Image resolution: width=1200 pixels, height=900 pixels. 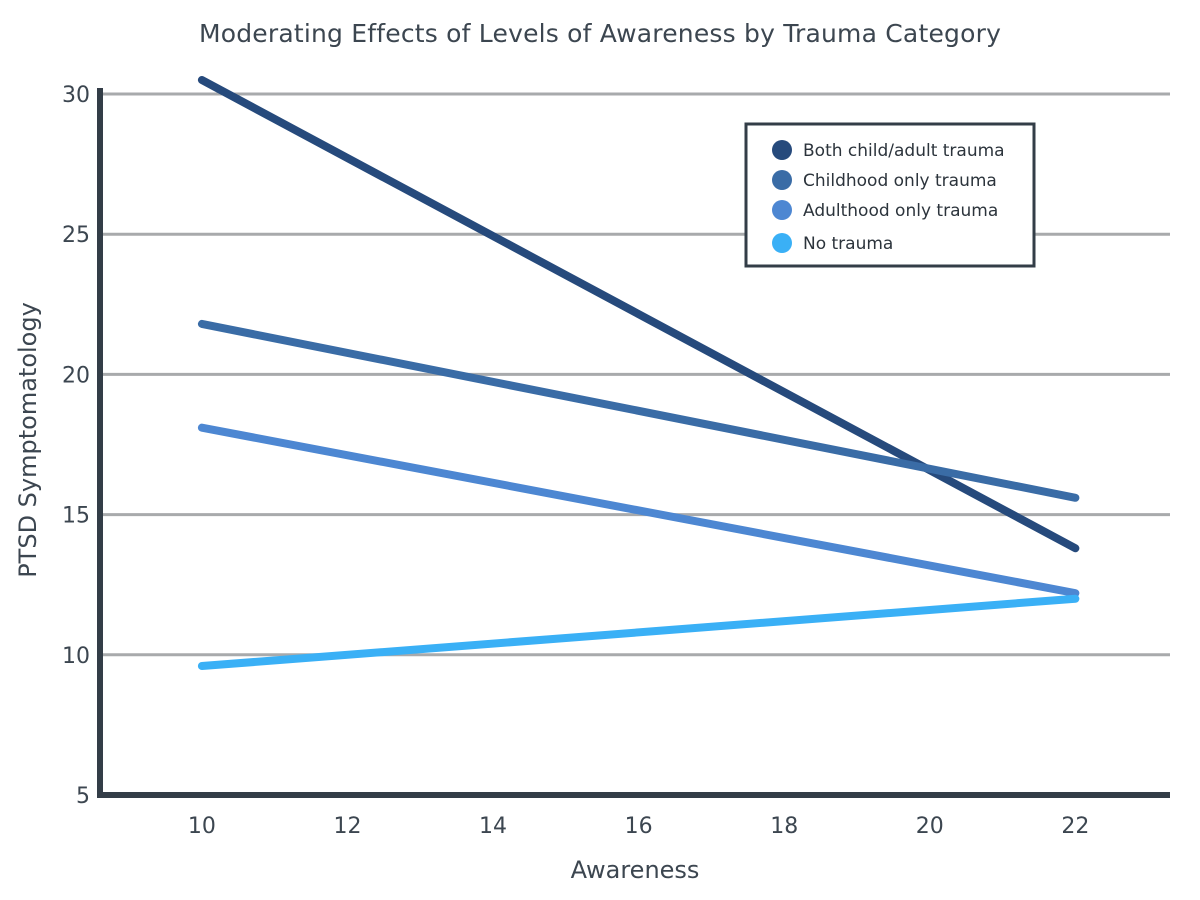 What do you see at coordinates (904, 151) in the screenshot?
I see `legend-label: Both child/adult trauma` at bounding box center [904, 151].